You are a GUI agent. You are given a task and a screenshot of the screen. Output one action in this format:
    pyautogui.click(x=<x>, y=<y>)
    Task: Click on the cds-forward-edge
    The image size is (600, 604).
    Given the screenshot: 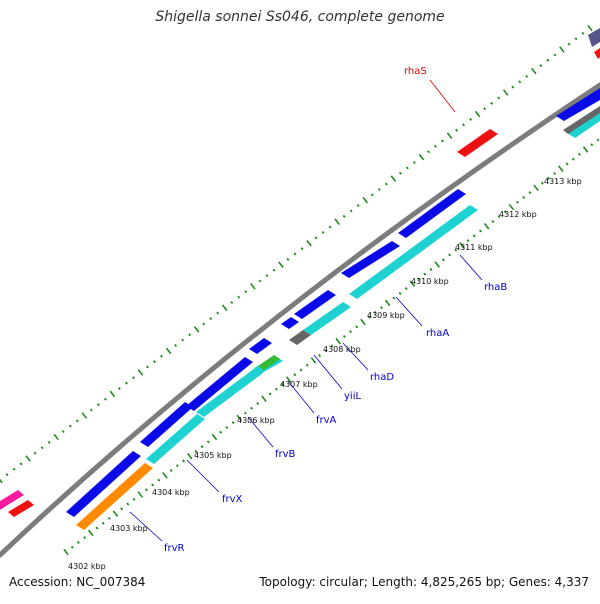 What is the action you would take?
    pyautogui.click(x=578, y=104)
    